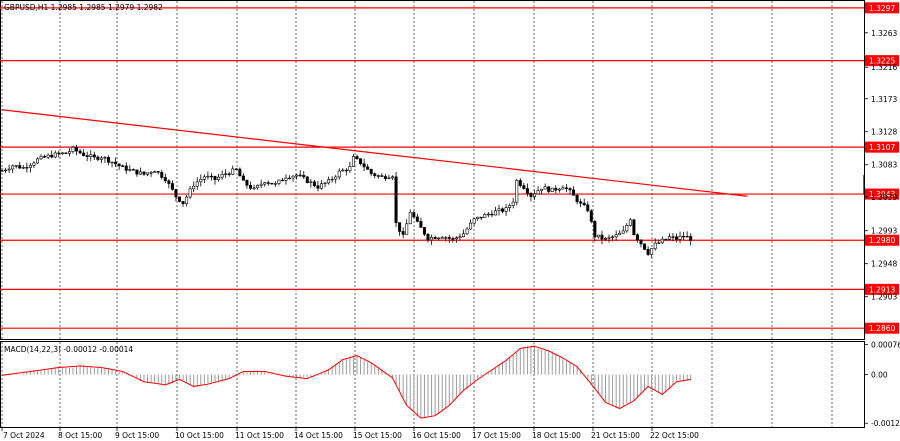 The image size is (900, 441). I want to click on time-label: 9 Oct 15:00, so click(137, 435).